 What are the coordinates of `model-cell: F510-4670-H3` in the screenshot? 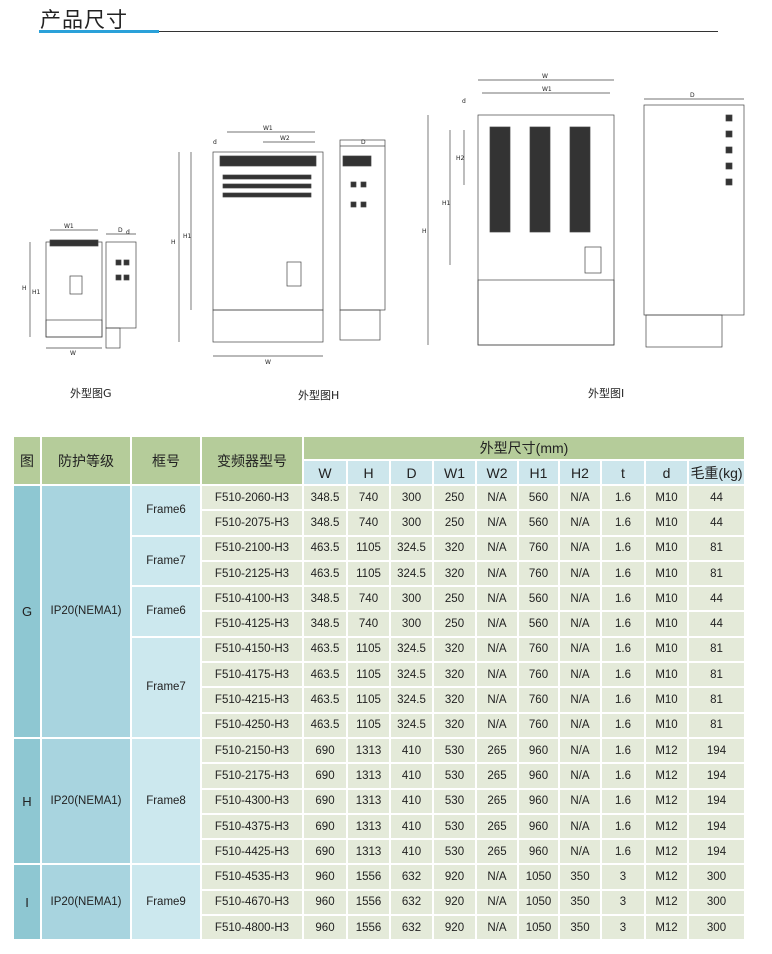 It's located at (252, 902).